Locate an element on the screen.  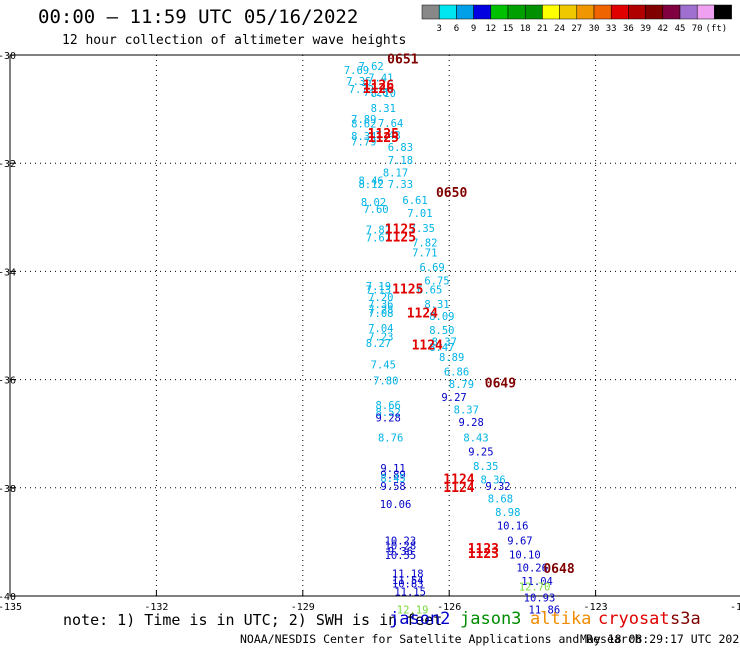
legend-label: 30 is located at coordinates (594, 29).